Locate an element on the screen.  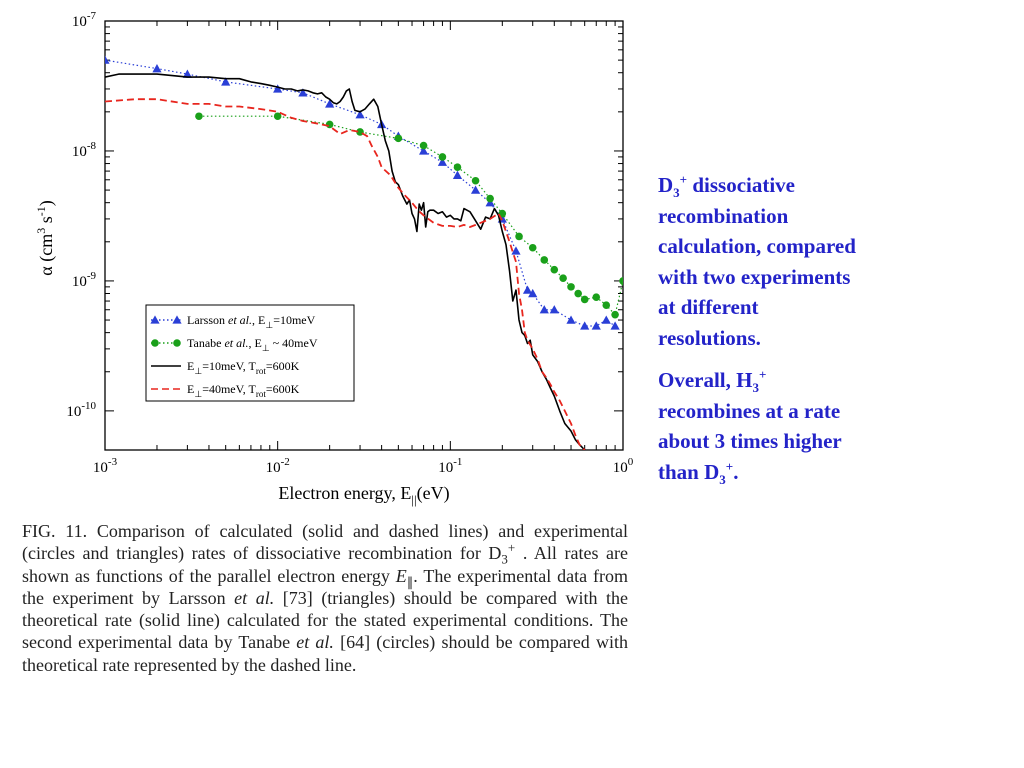
x-tick-label: 10⁻² is located at coordinates (278, 466).